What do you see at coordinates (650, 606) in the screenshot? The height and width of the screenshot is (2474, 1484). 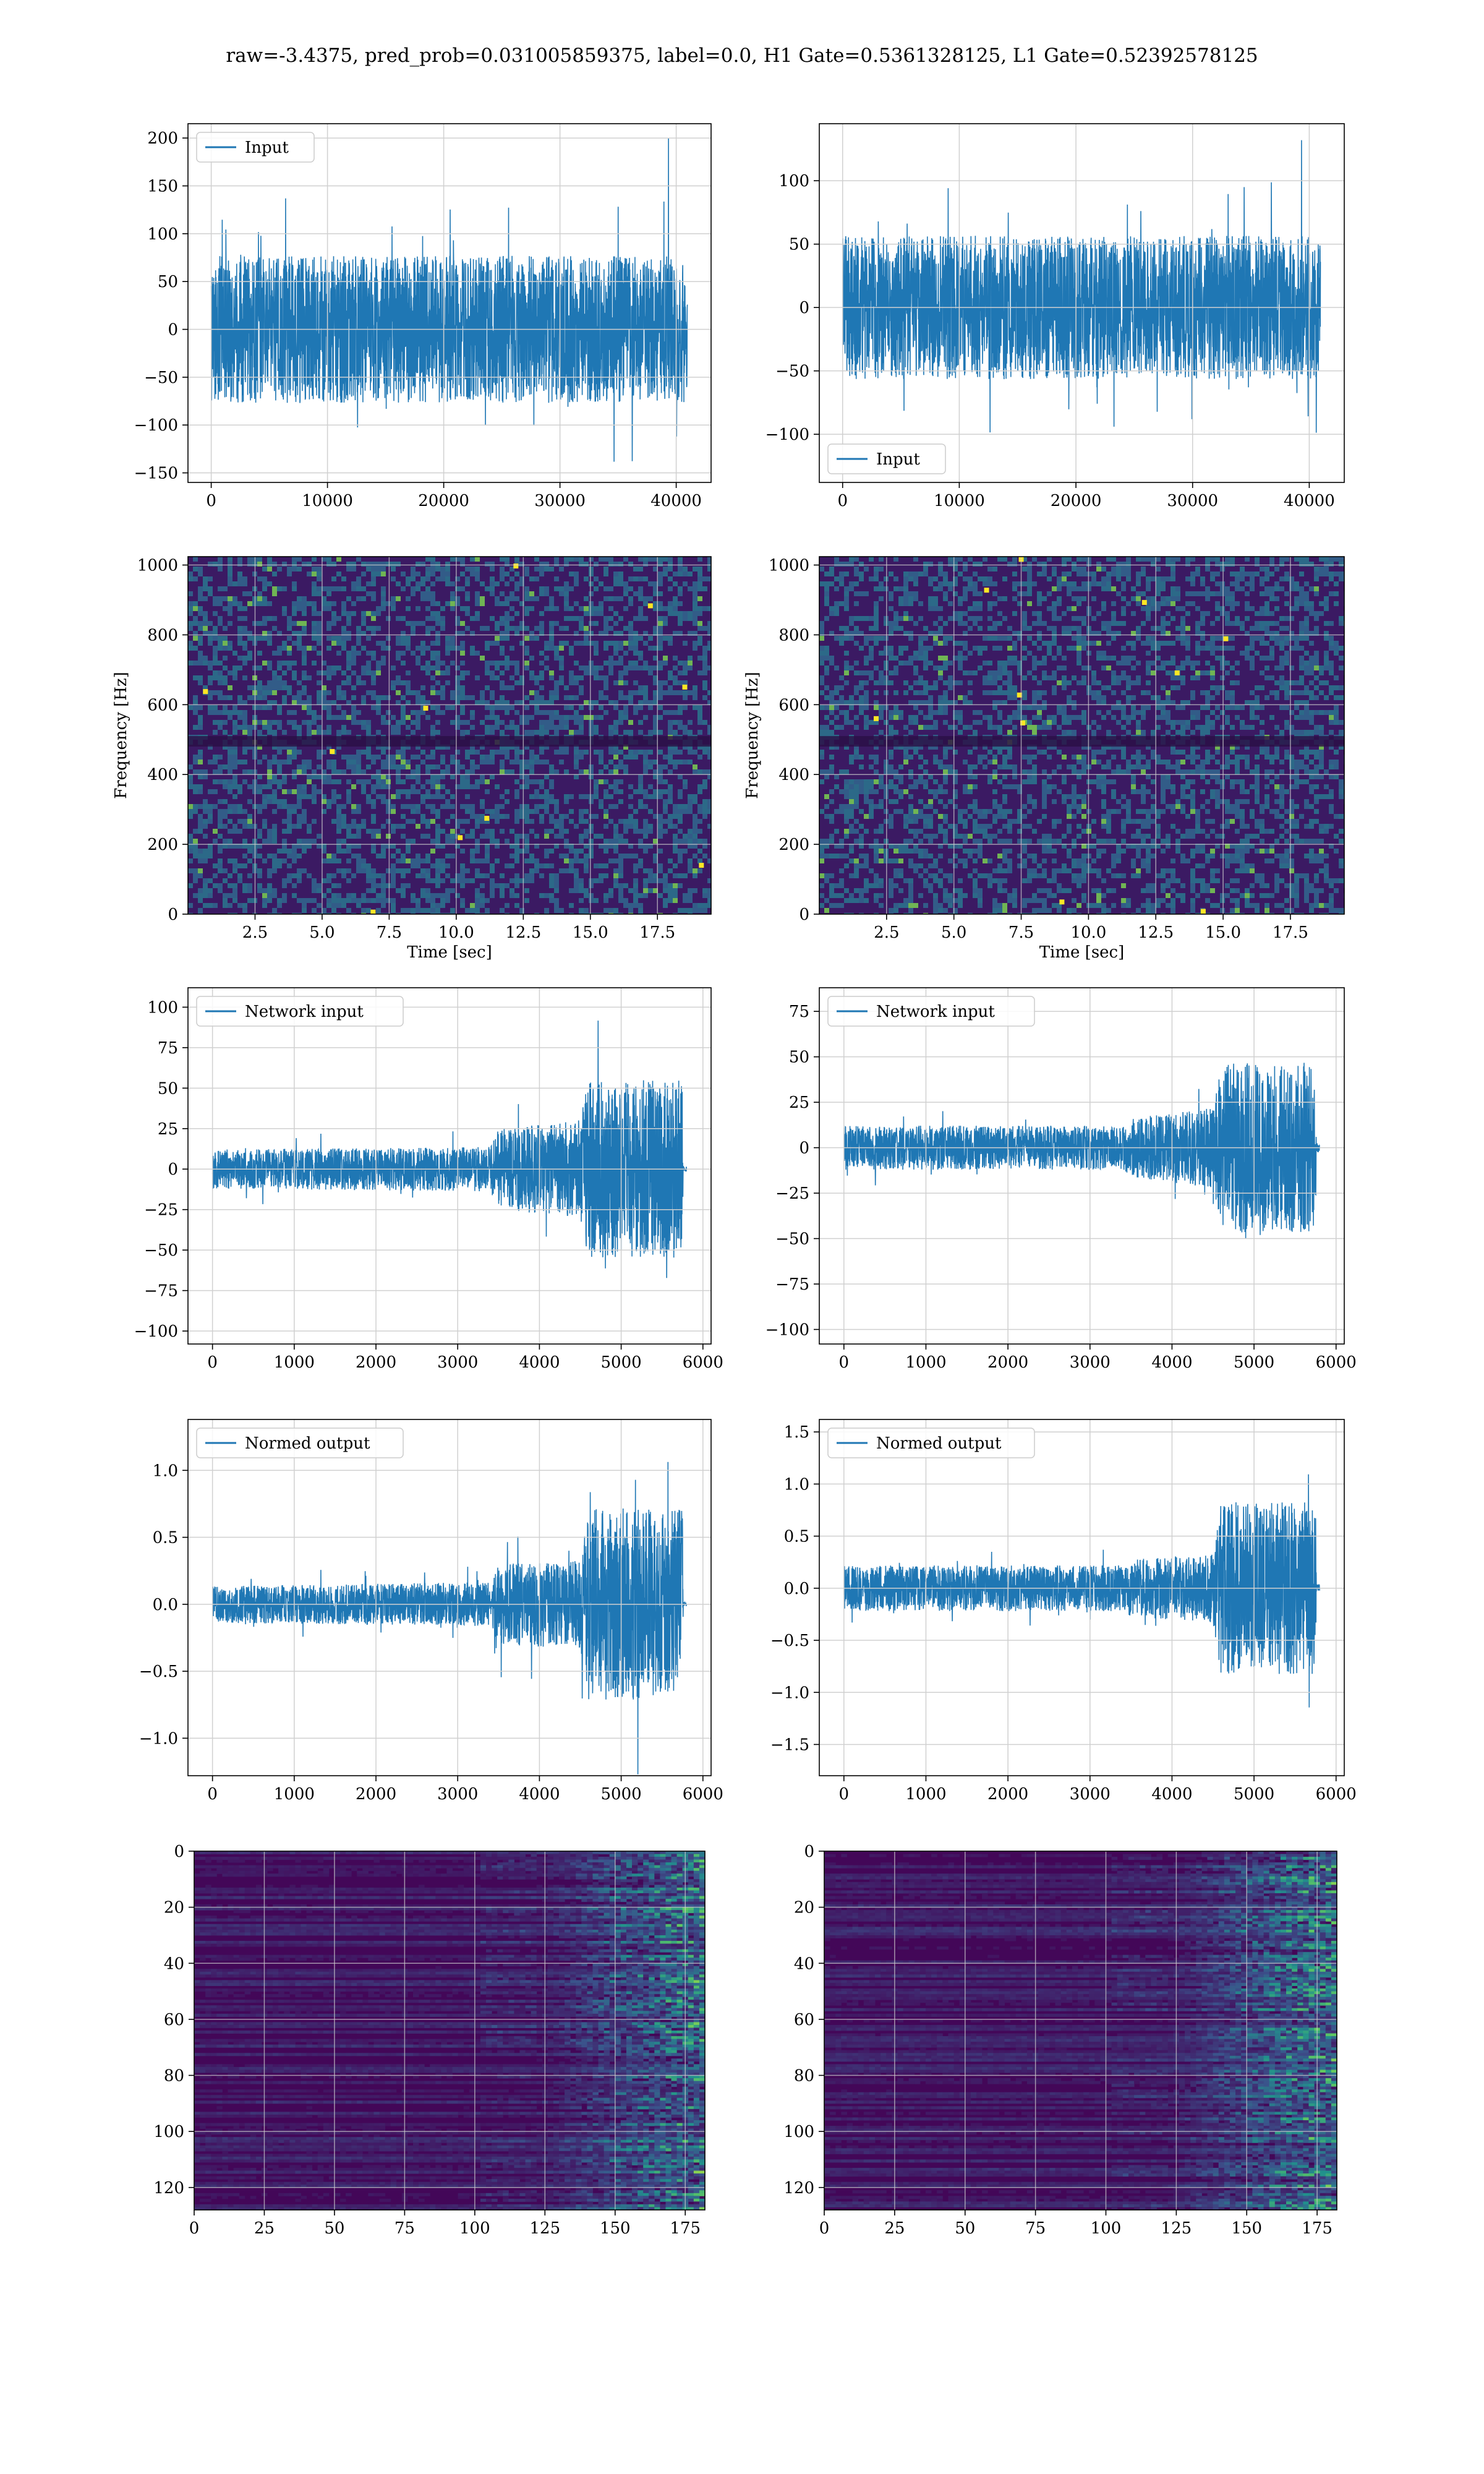 I see `spectrogram-peak` at bounding box center [650, 606].